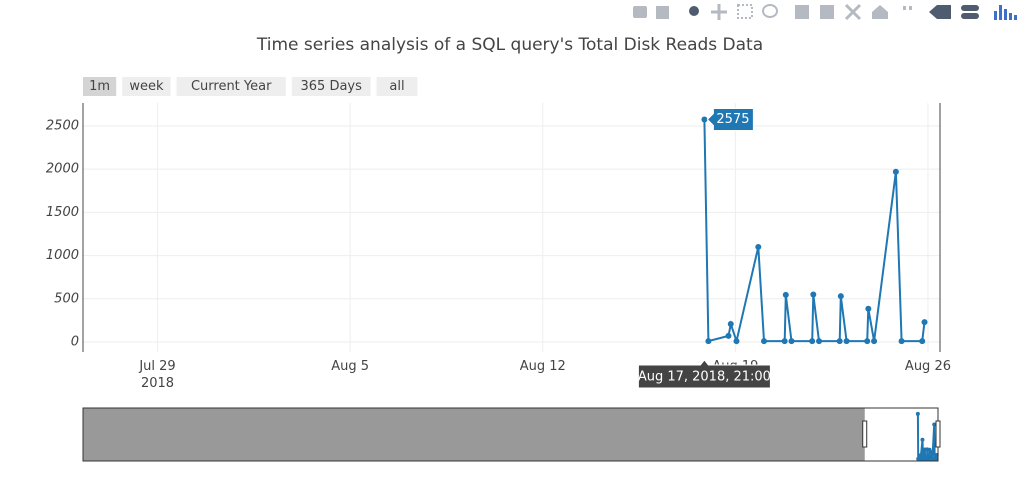 The height and width of the screenshot is (481, 1030). What do you see at coordinates (1005, 12) in the screenshot?
I see `plotly-logo` at bounding box center [1005, 12].